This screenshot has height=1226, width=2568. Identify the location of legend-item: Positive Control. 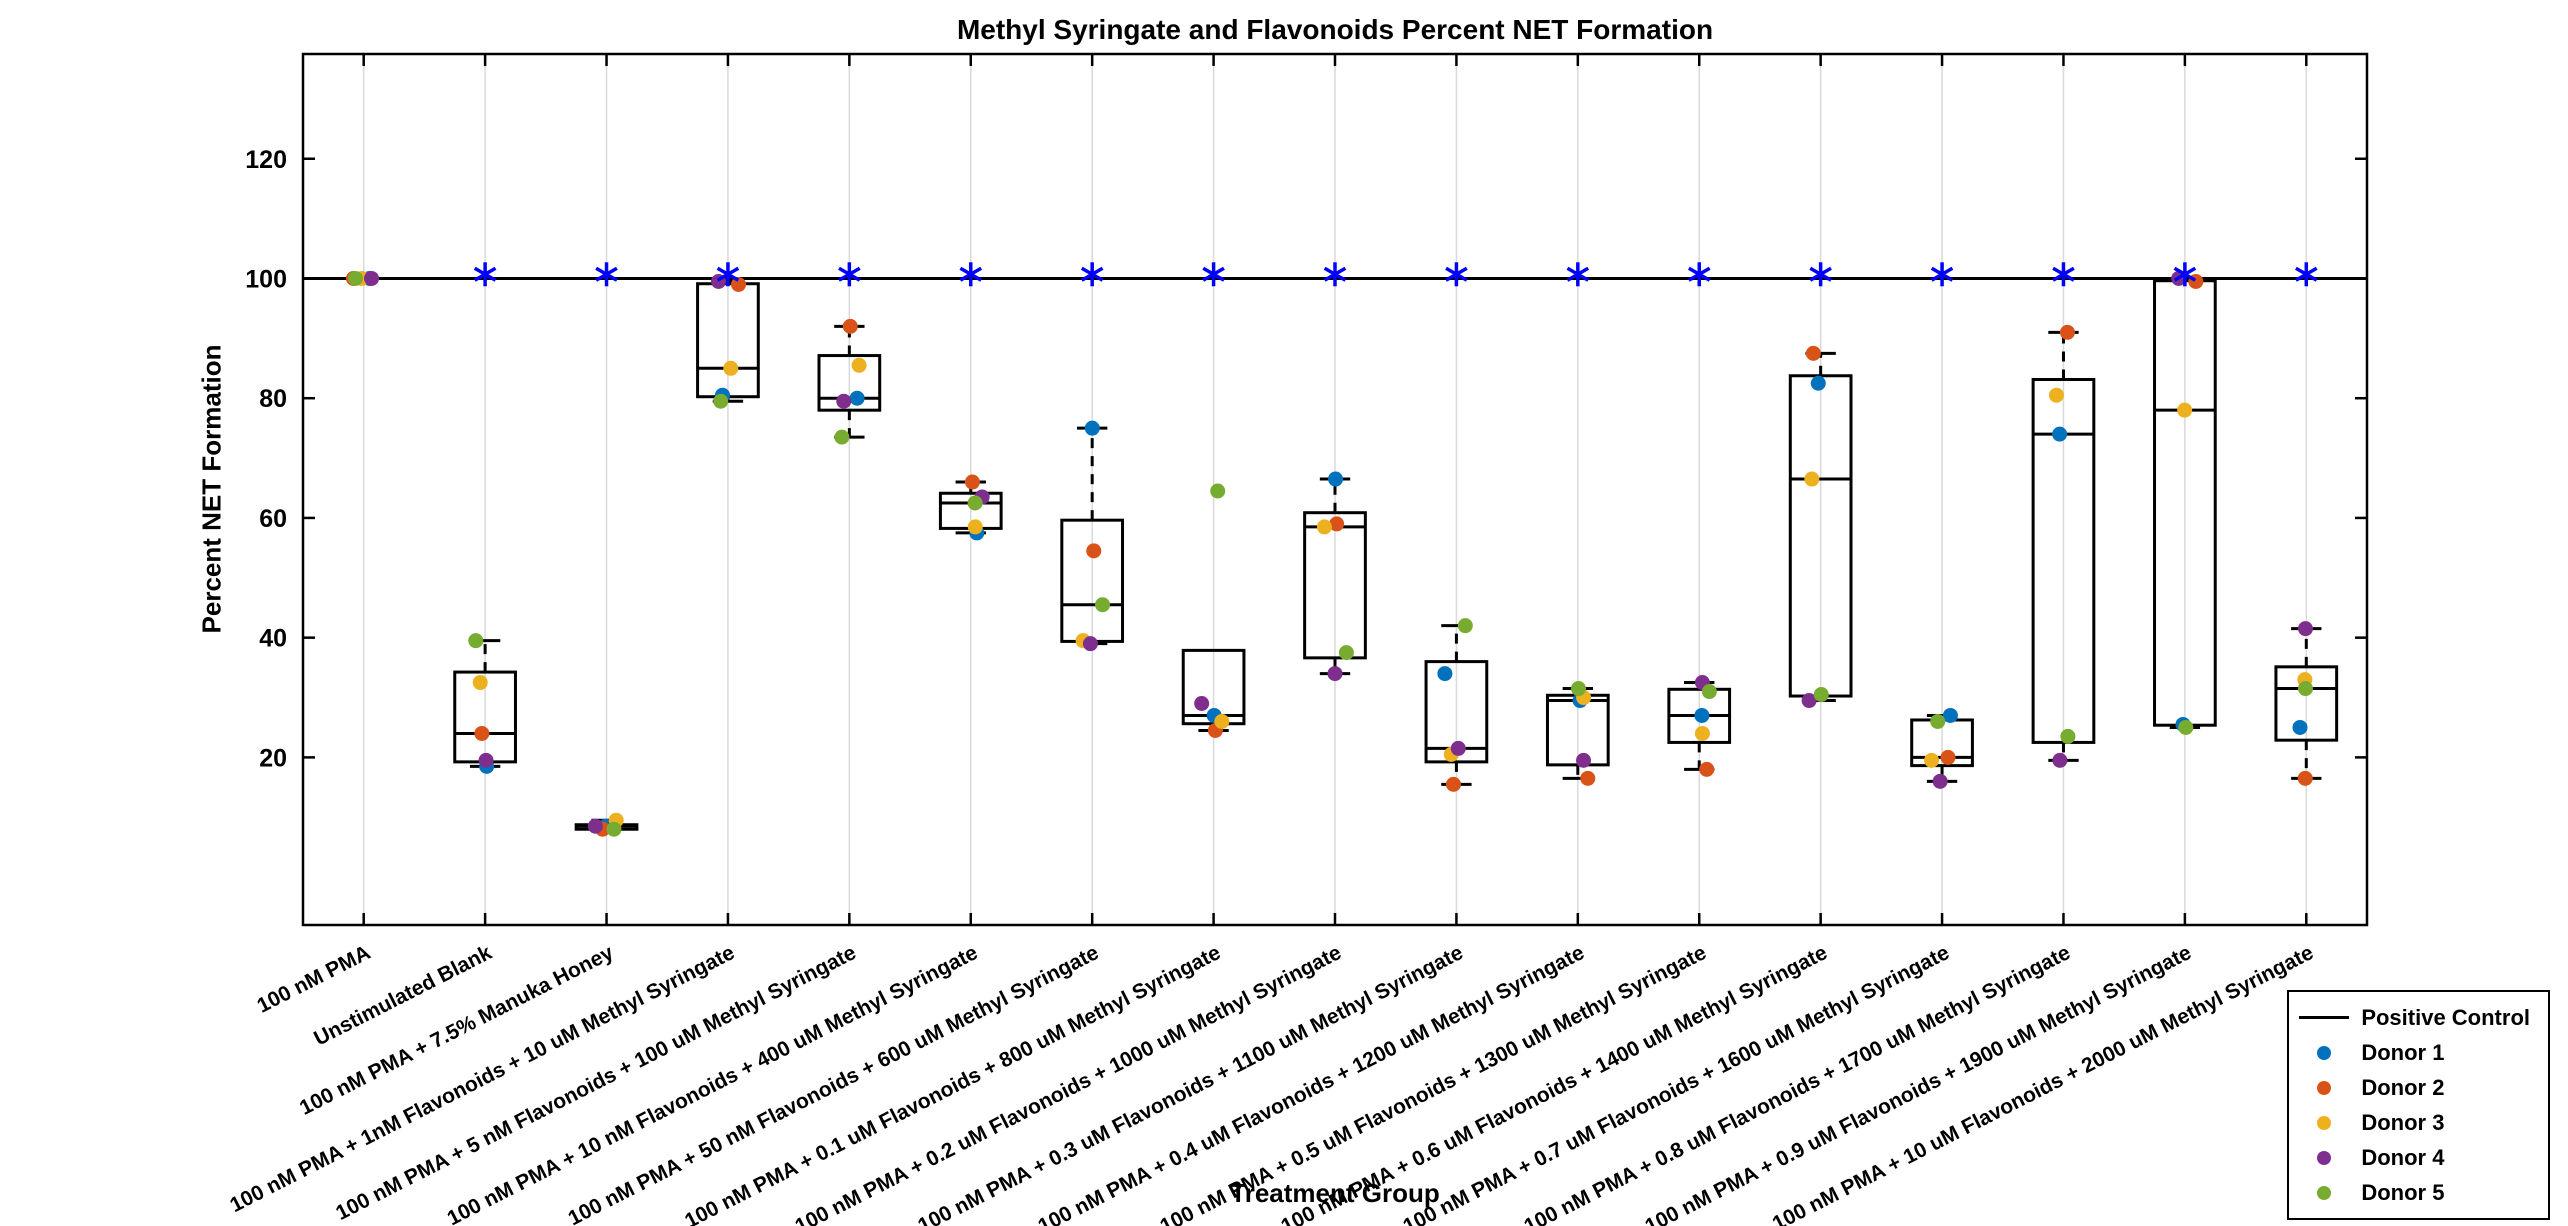
(2414, 1017).